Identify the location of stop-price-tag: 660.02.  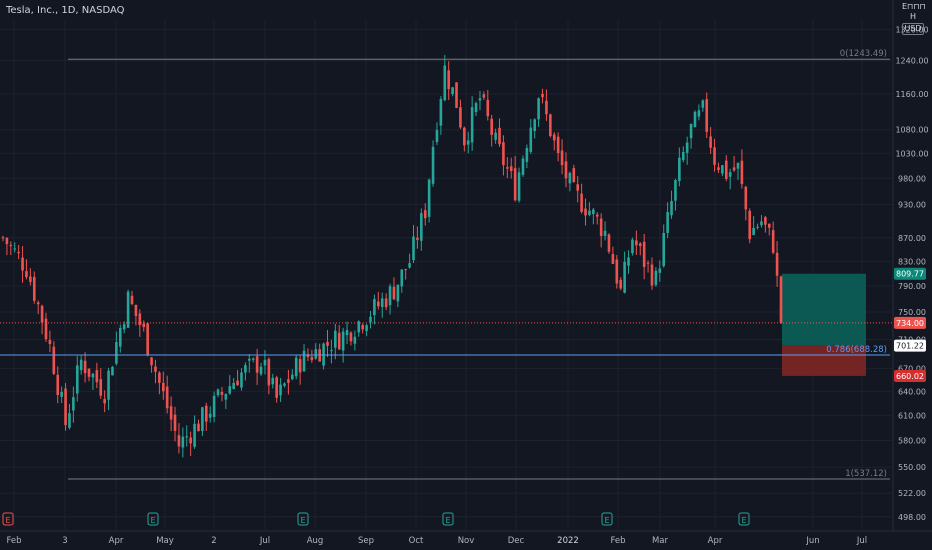
(910, 375).